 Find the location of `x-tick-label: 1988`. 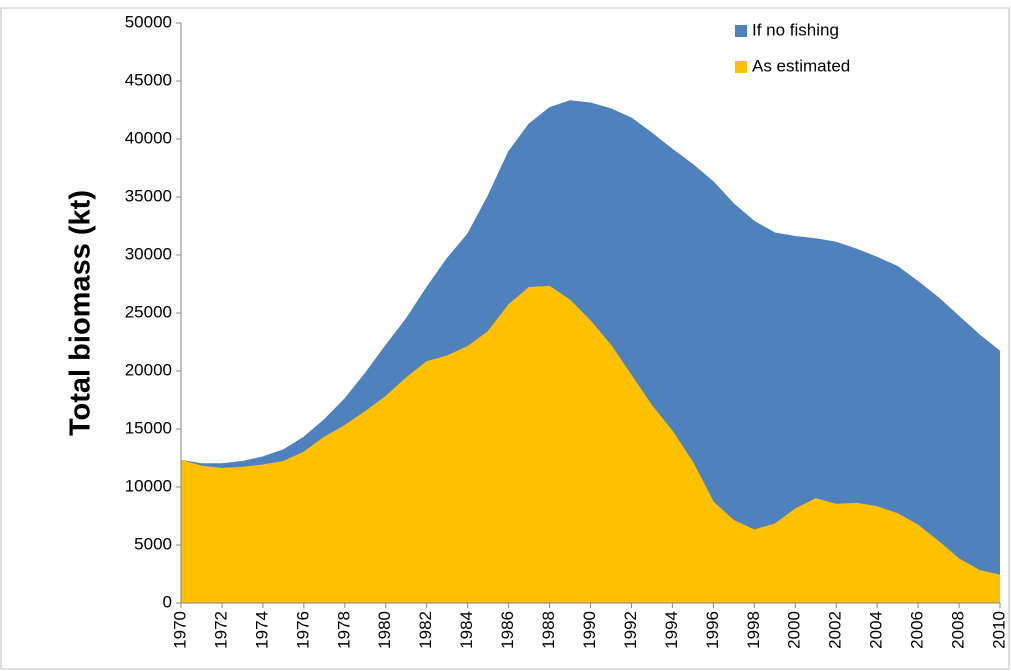

x-tick-label: 1988 is located at coordinates (548, 630).